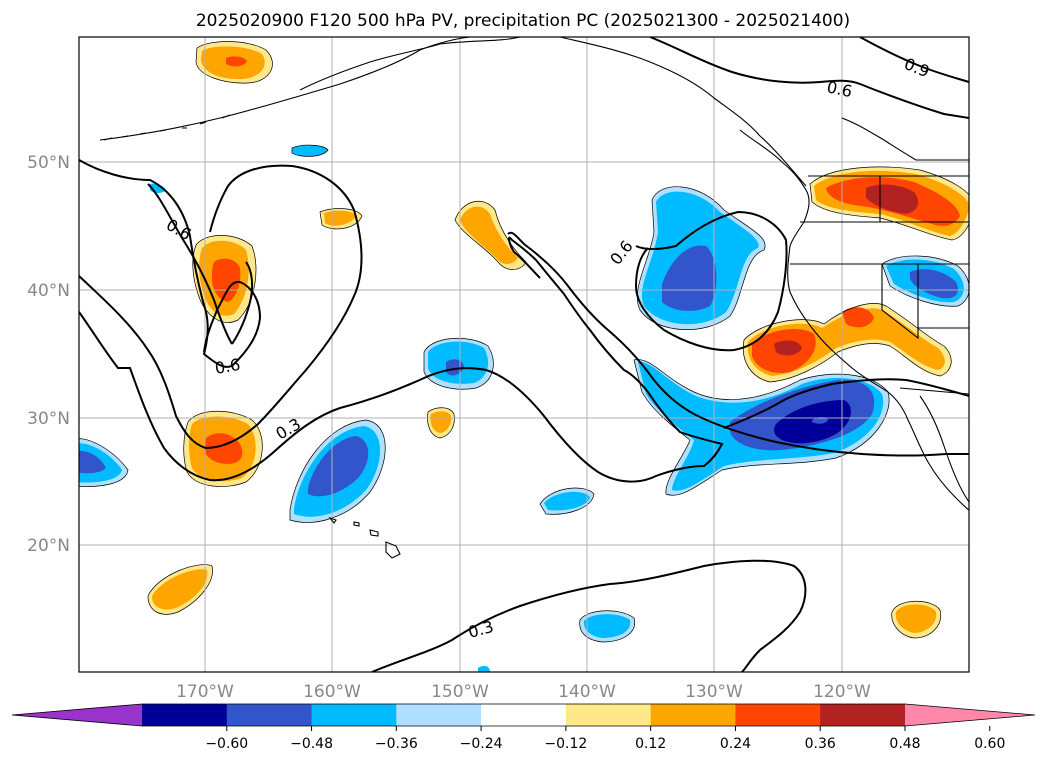 This screenshot has height=765, width=1047. I want to click on us-west-coast, so click(848, 333).